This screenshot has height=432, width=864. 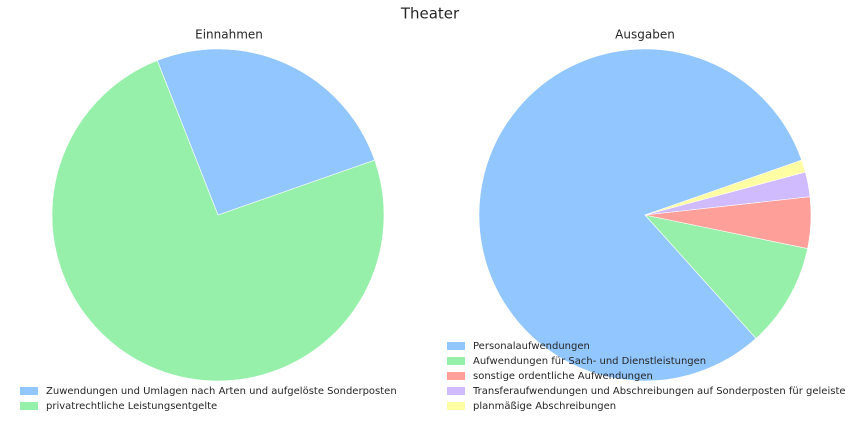 What do you see at coordinates (563, 376) in the screenshot?
I see `legend-label: sonstige ordentliche Aufwendungen` at bounding box center [563, 376].